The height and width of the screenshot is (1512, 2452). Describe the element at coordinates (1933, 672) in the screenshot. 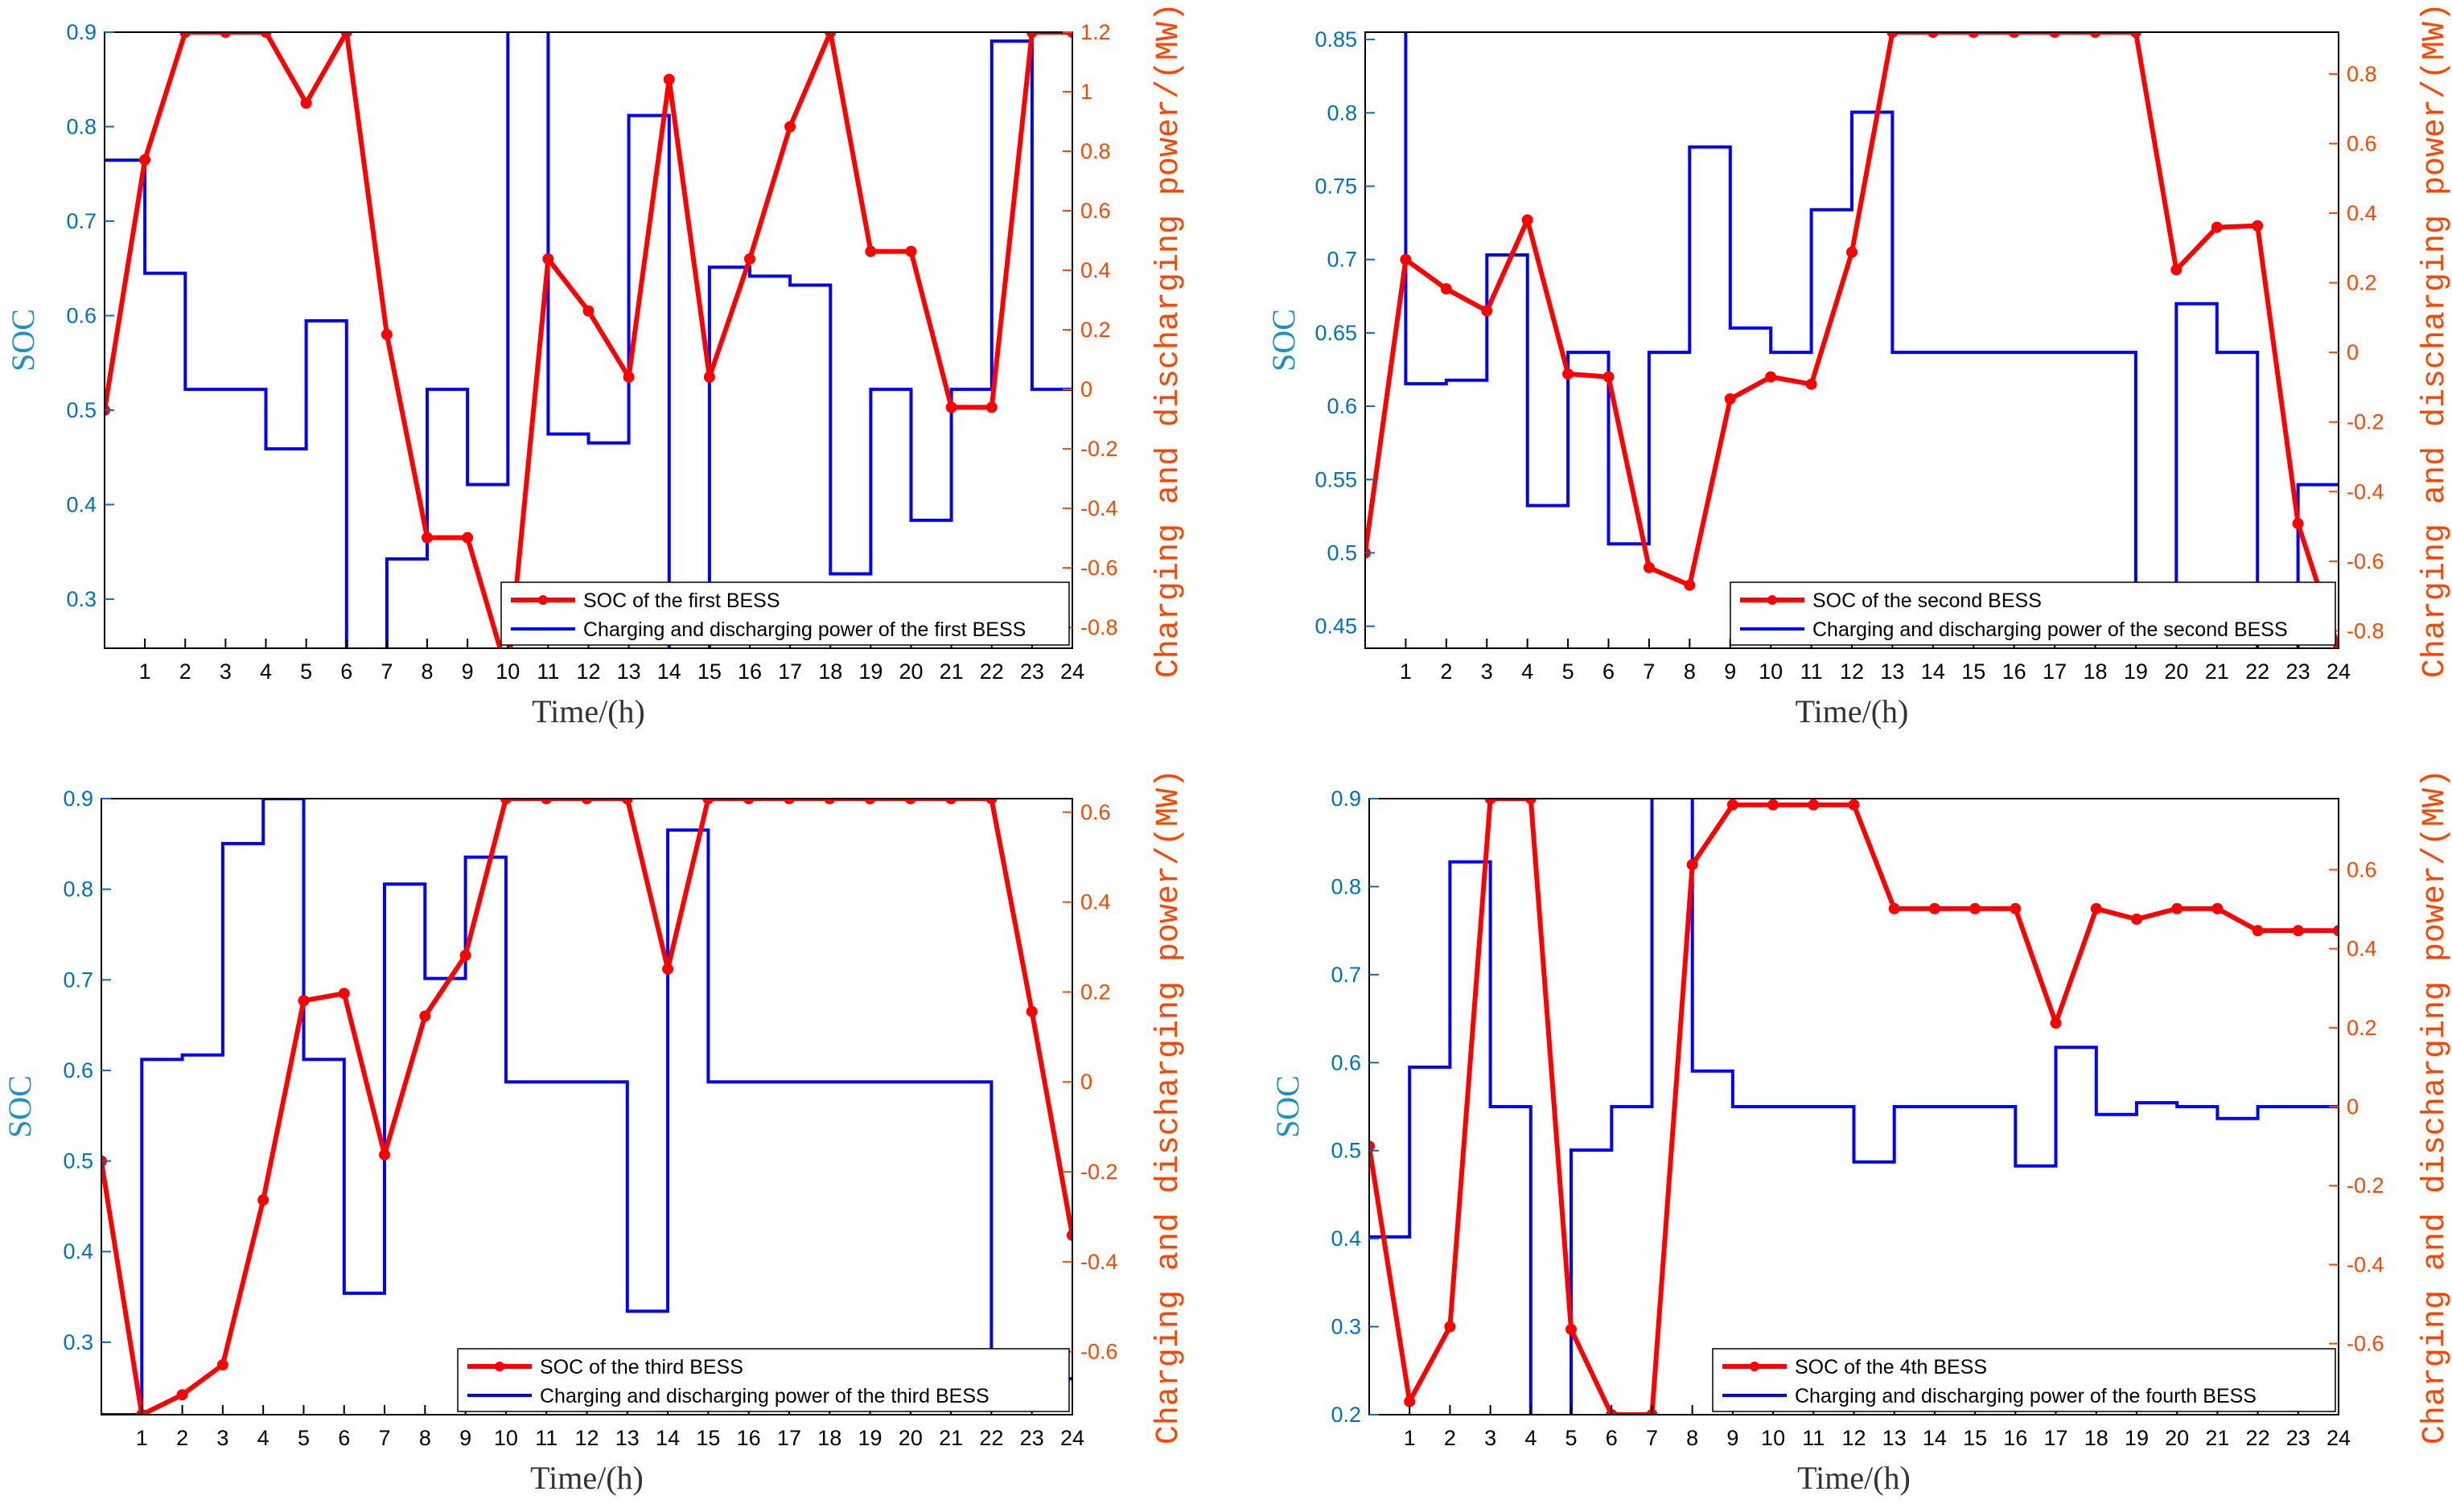

I see `x-tick-label: 14` at that location.